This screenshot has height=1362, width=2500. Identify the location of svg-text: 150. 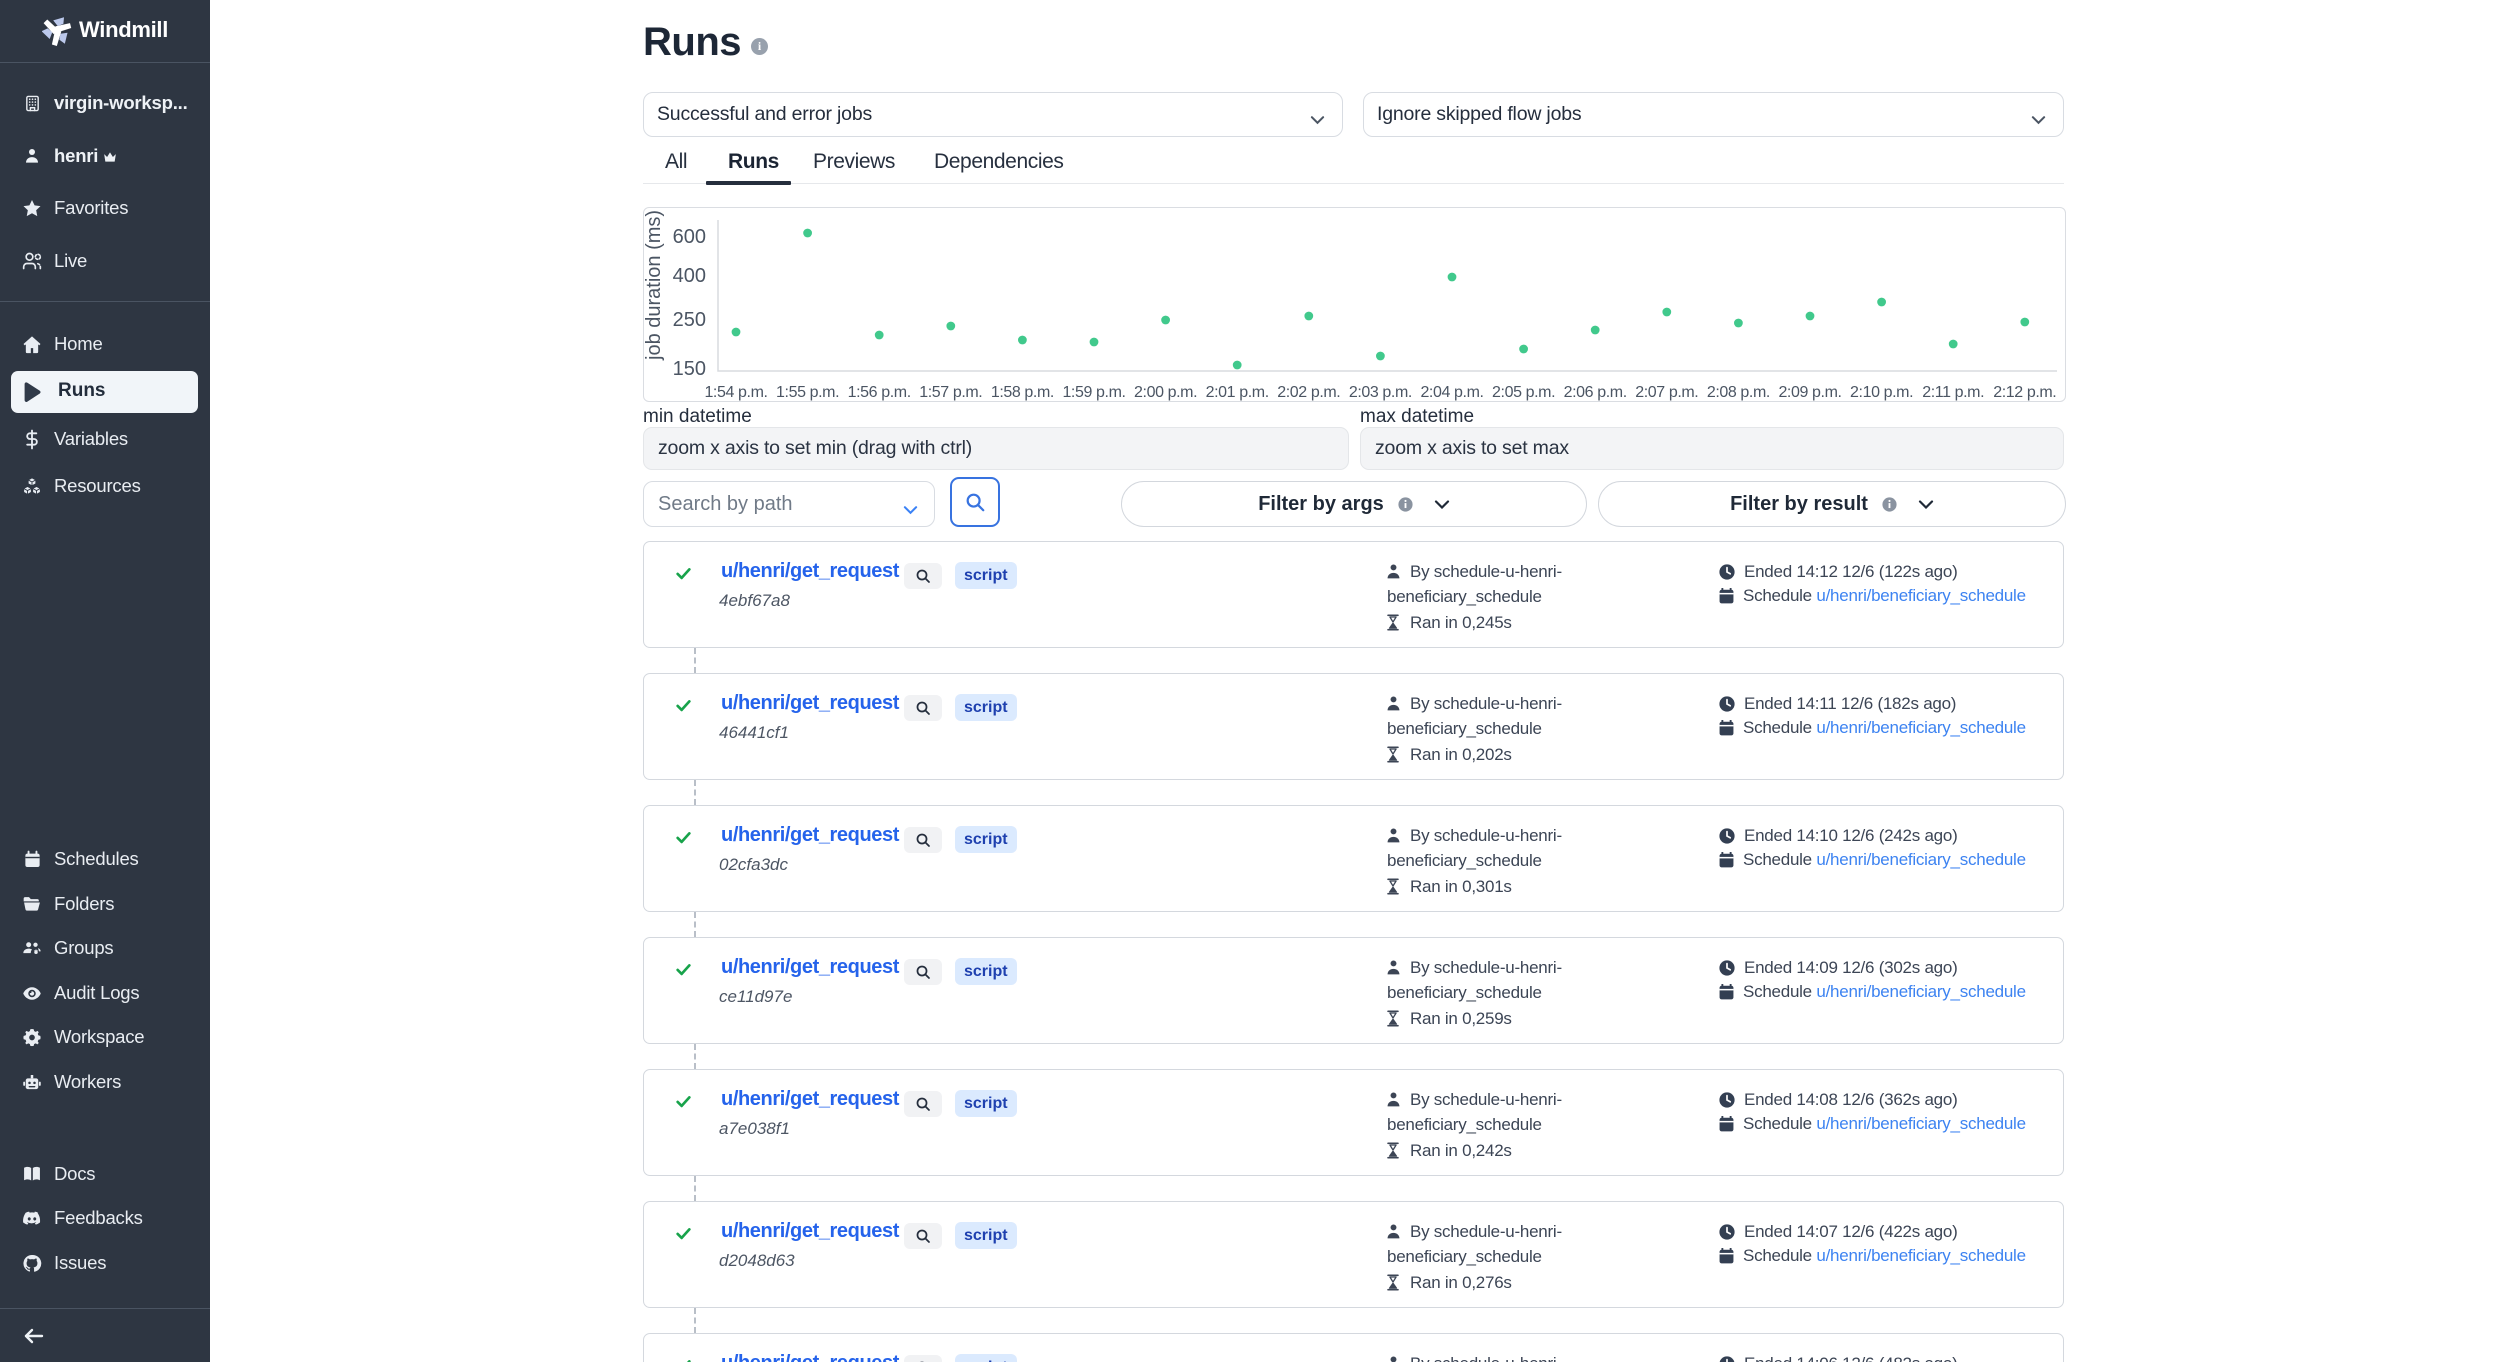
(689, 369).